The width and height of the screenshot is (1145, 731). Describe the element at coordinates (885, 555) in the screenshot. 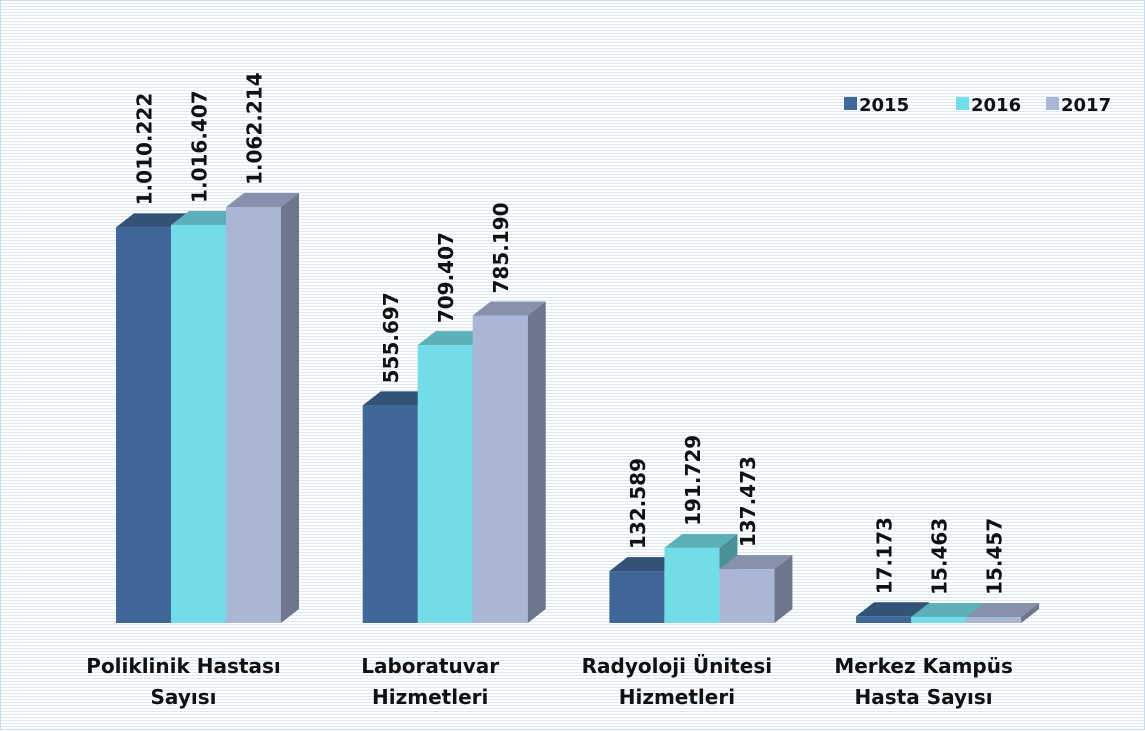

I see `value-label: 17.173` at that location.